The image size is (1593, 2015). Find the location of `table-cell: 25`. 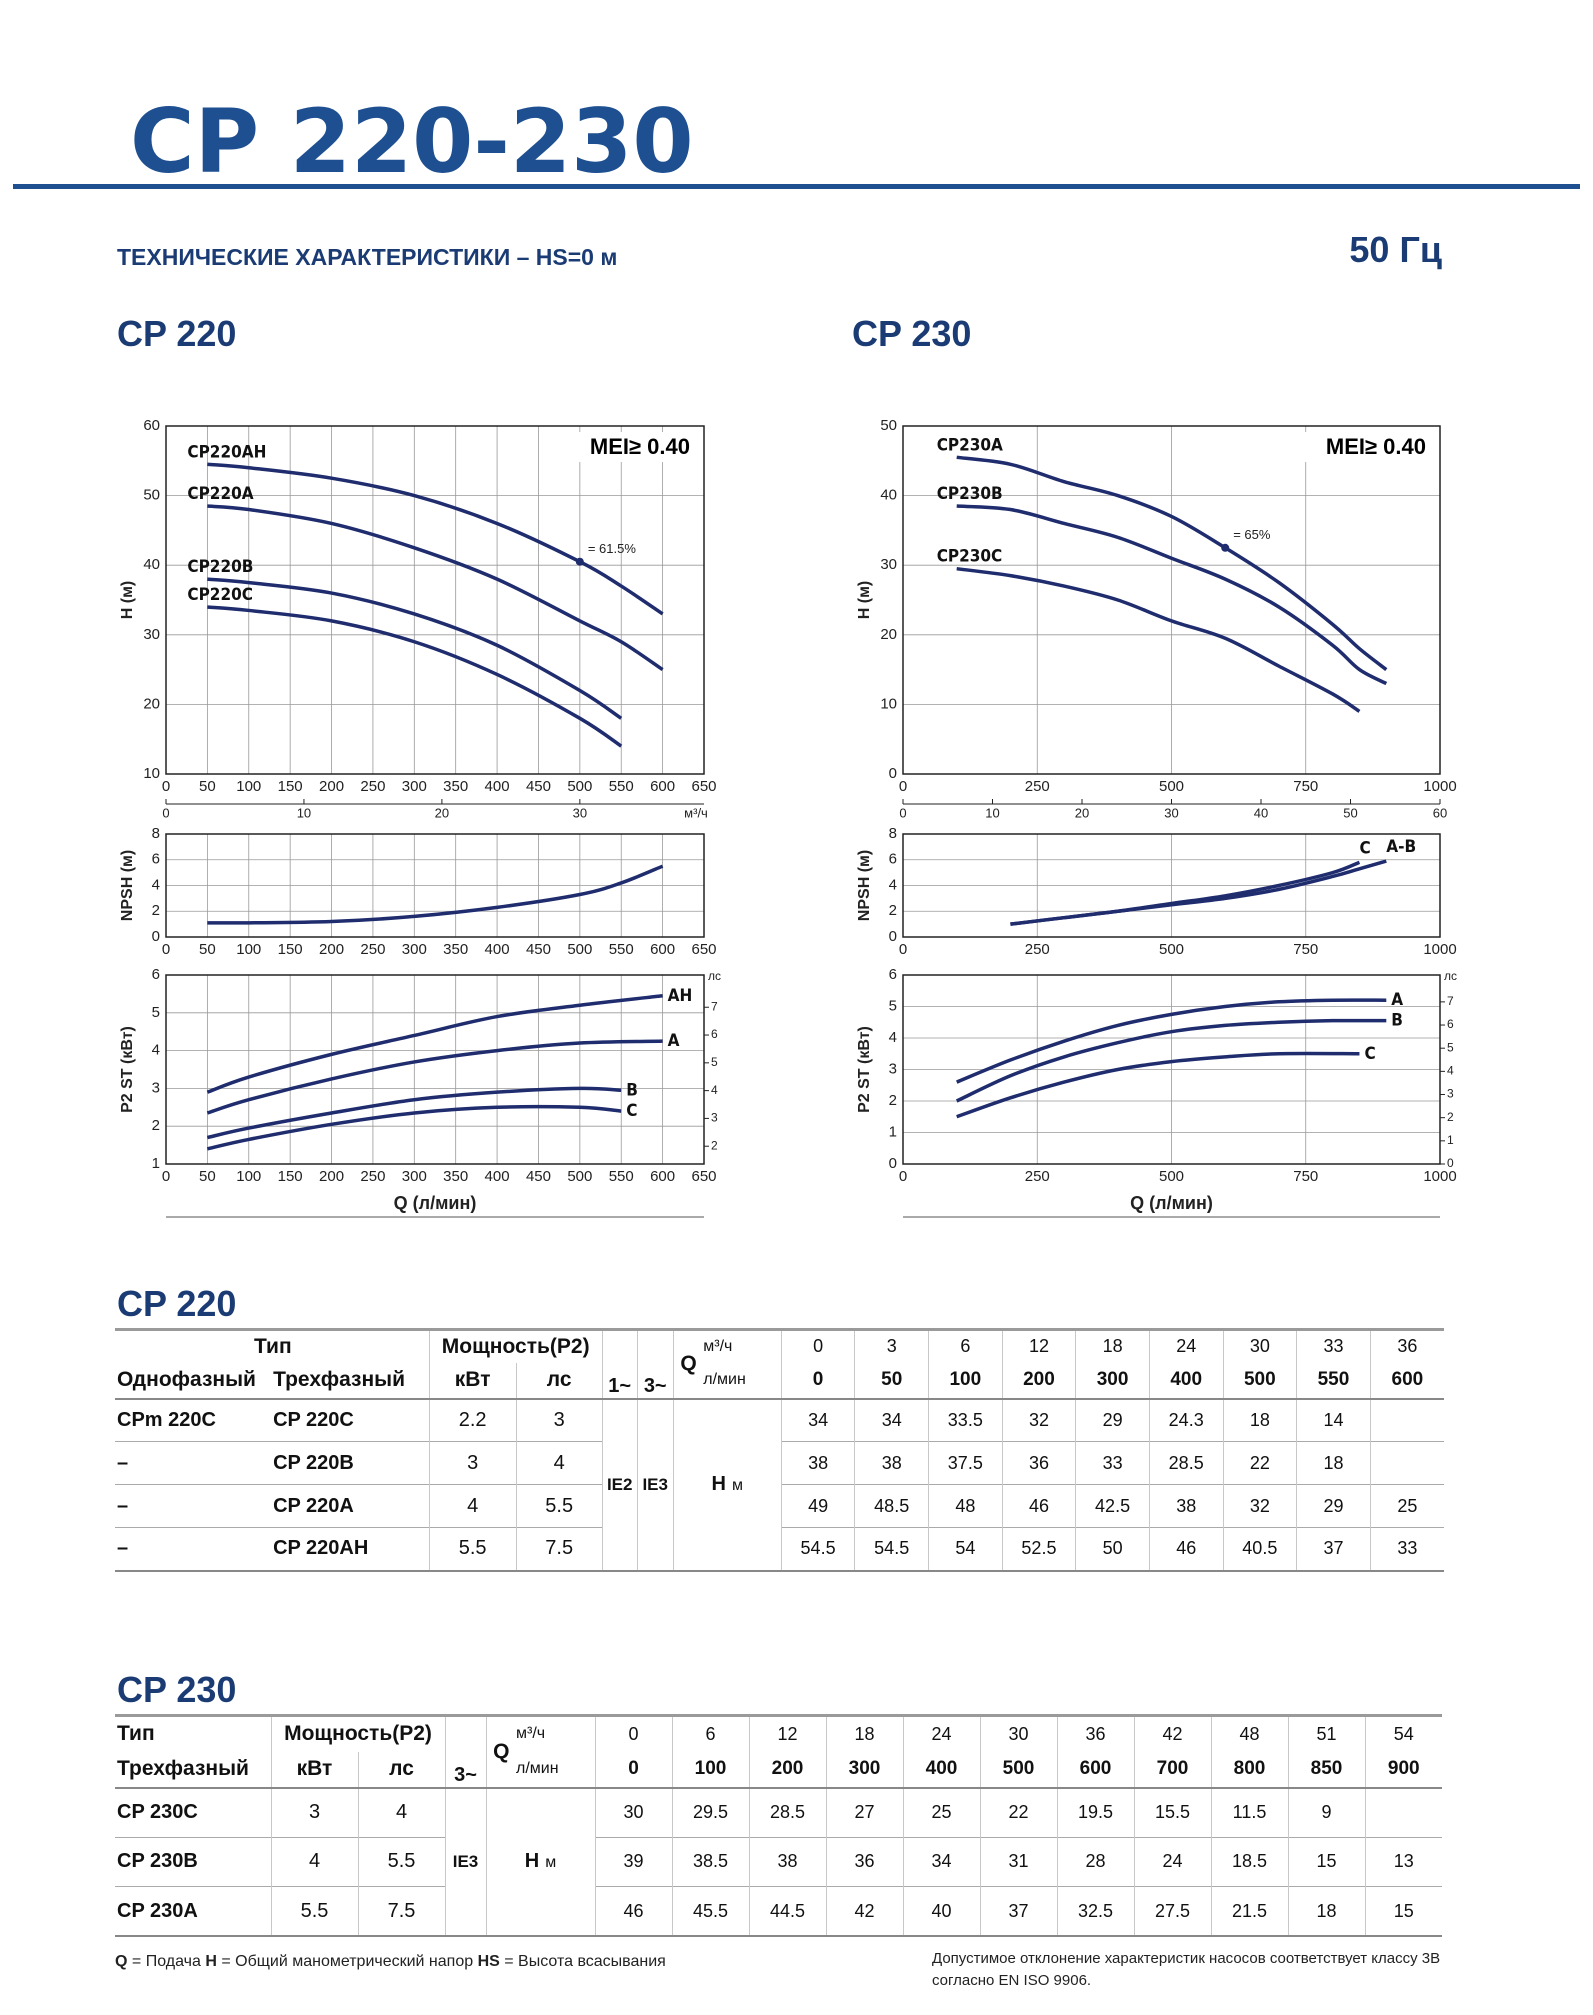

table-cell: 25 is located at coordinates (1406, 1506).